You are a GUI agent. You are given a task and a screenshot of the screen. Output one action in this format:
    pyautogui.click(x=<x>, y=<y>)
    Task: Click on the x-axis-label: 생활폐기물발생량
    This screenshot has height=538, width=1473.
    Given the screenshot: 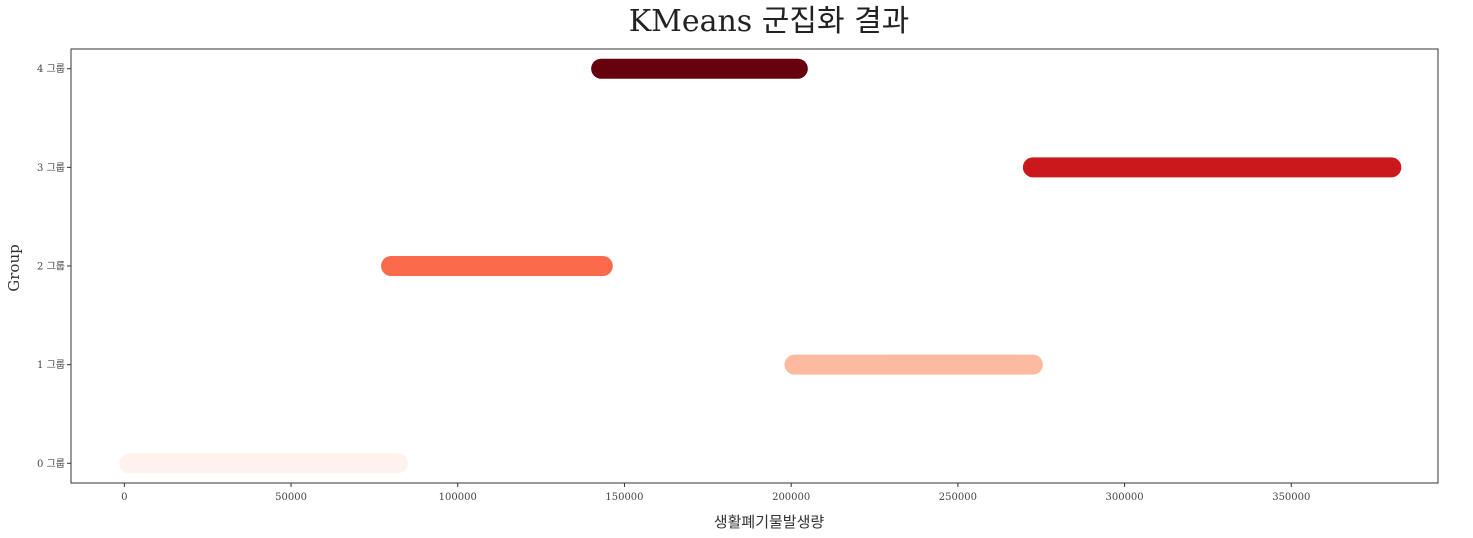 What is the action you would take?
    pyautogui.click(x=769, y=522)
    